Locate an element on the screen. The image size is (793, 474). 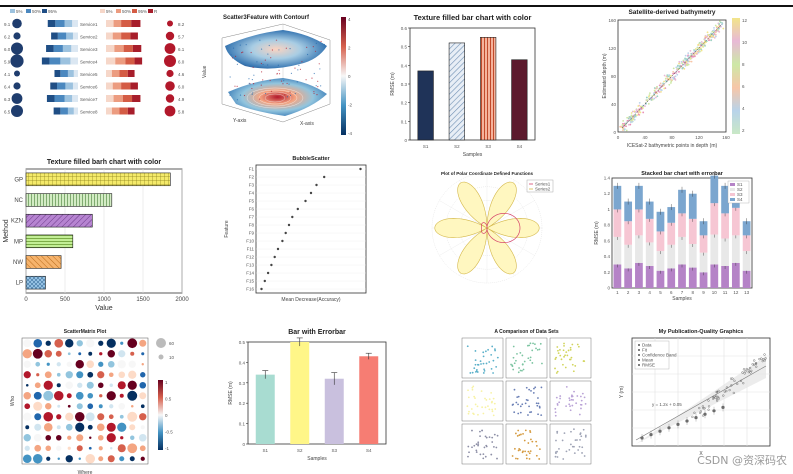
x-tick-label: 40 is located at coordinates (645, 137).